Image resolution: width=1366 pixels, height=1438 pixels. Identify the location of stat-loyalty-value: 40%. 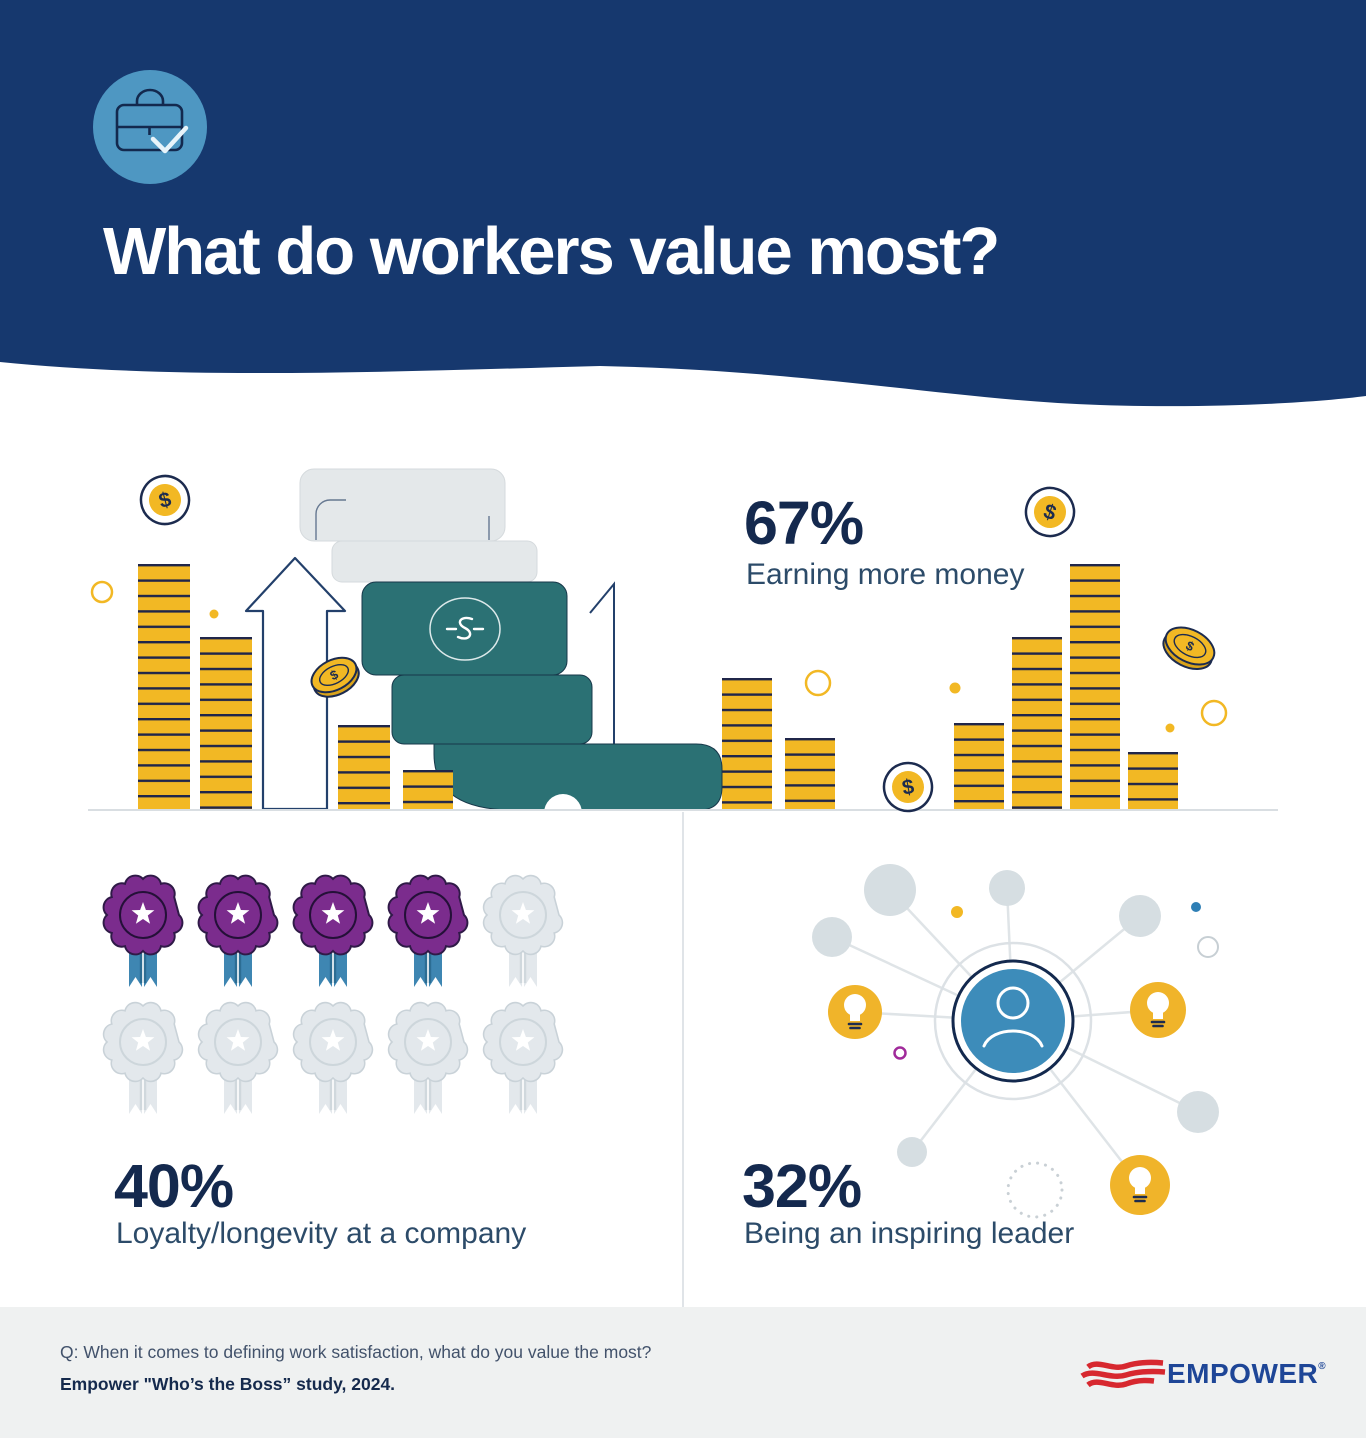
(174, 1186).